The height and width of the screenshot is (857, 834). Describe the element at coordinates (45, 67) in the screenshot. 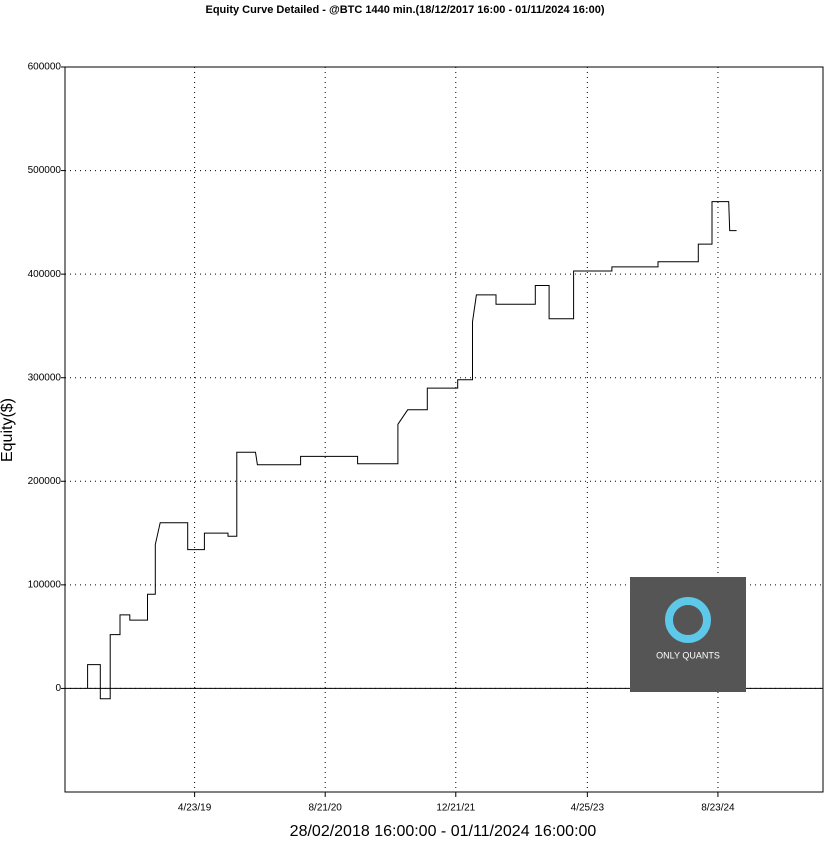

I see `y-tick-label: 600000` at that location.